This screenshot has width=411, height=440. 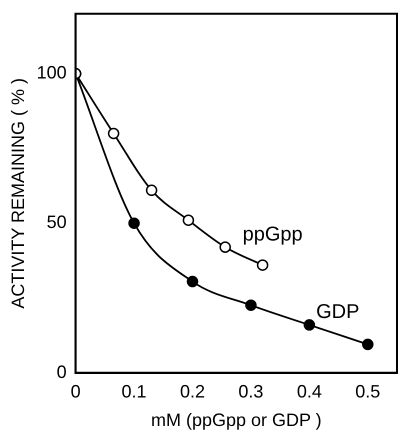 What do you see at coordinates (56, 222) in the screenshot?
I see `y-tick-label: 50` at bounding box center [56, 222].